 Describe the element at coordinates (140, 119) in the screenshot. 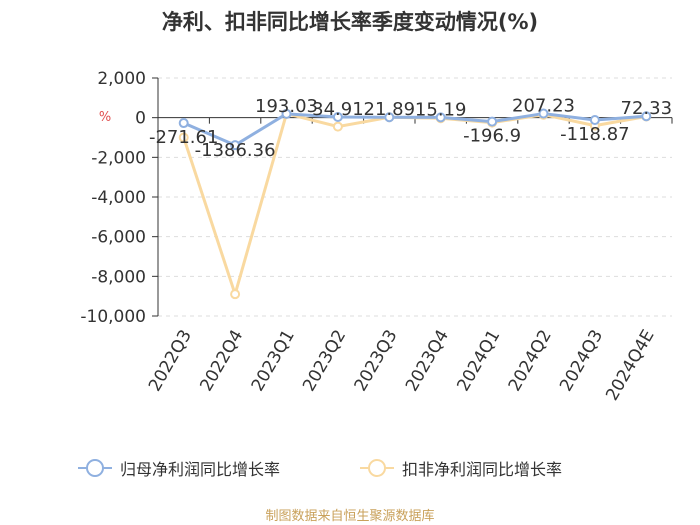

I see `y-tick-label: 0` at that location.